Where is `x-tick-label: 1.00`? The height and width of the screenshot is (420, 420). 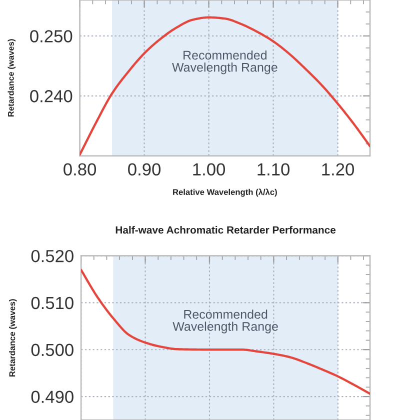 x-tick-label: 1.00 is located at coordinates (209, 169).